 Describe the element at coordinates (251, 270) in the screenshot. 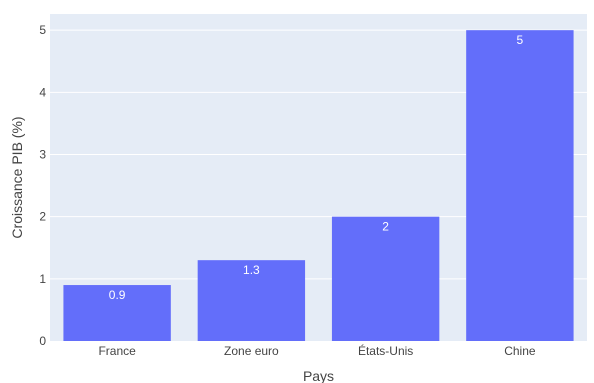

I see `bar-value-label: 1.3` at that location.